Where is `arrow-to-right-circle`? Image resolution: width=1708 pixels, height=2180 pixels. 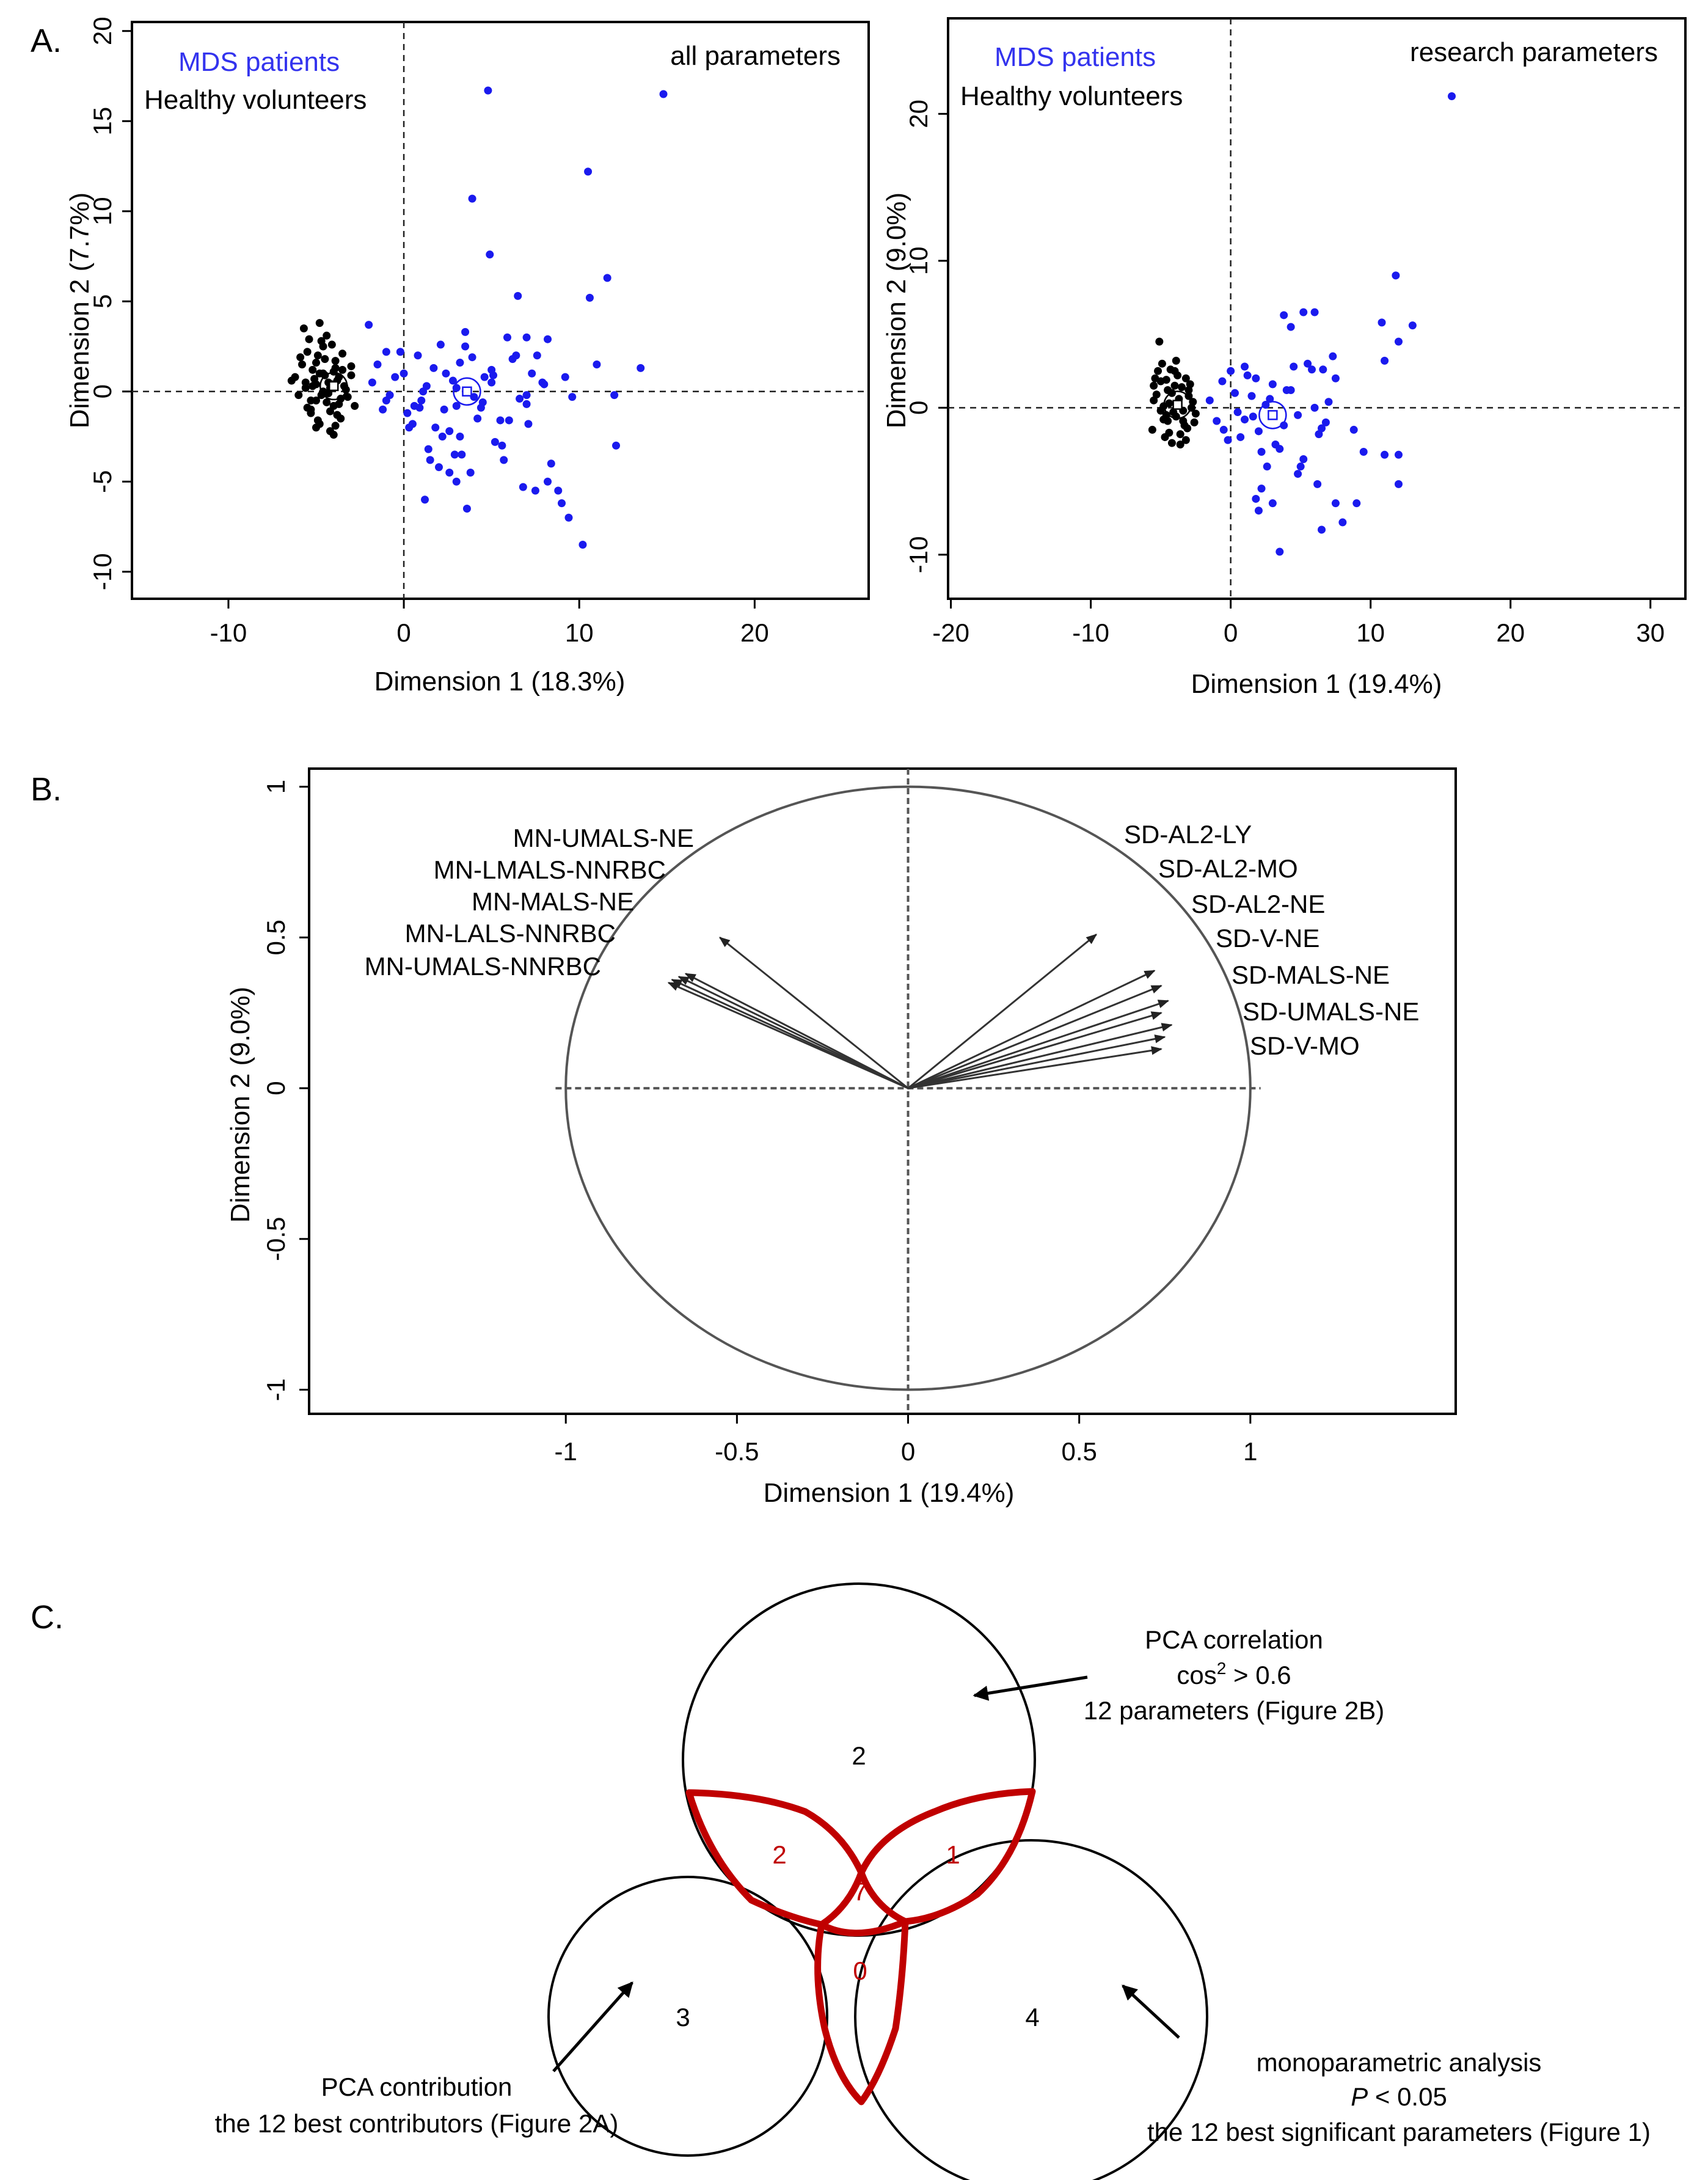 arrow-to-right-circle is located at coordinates (1151, 2012).